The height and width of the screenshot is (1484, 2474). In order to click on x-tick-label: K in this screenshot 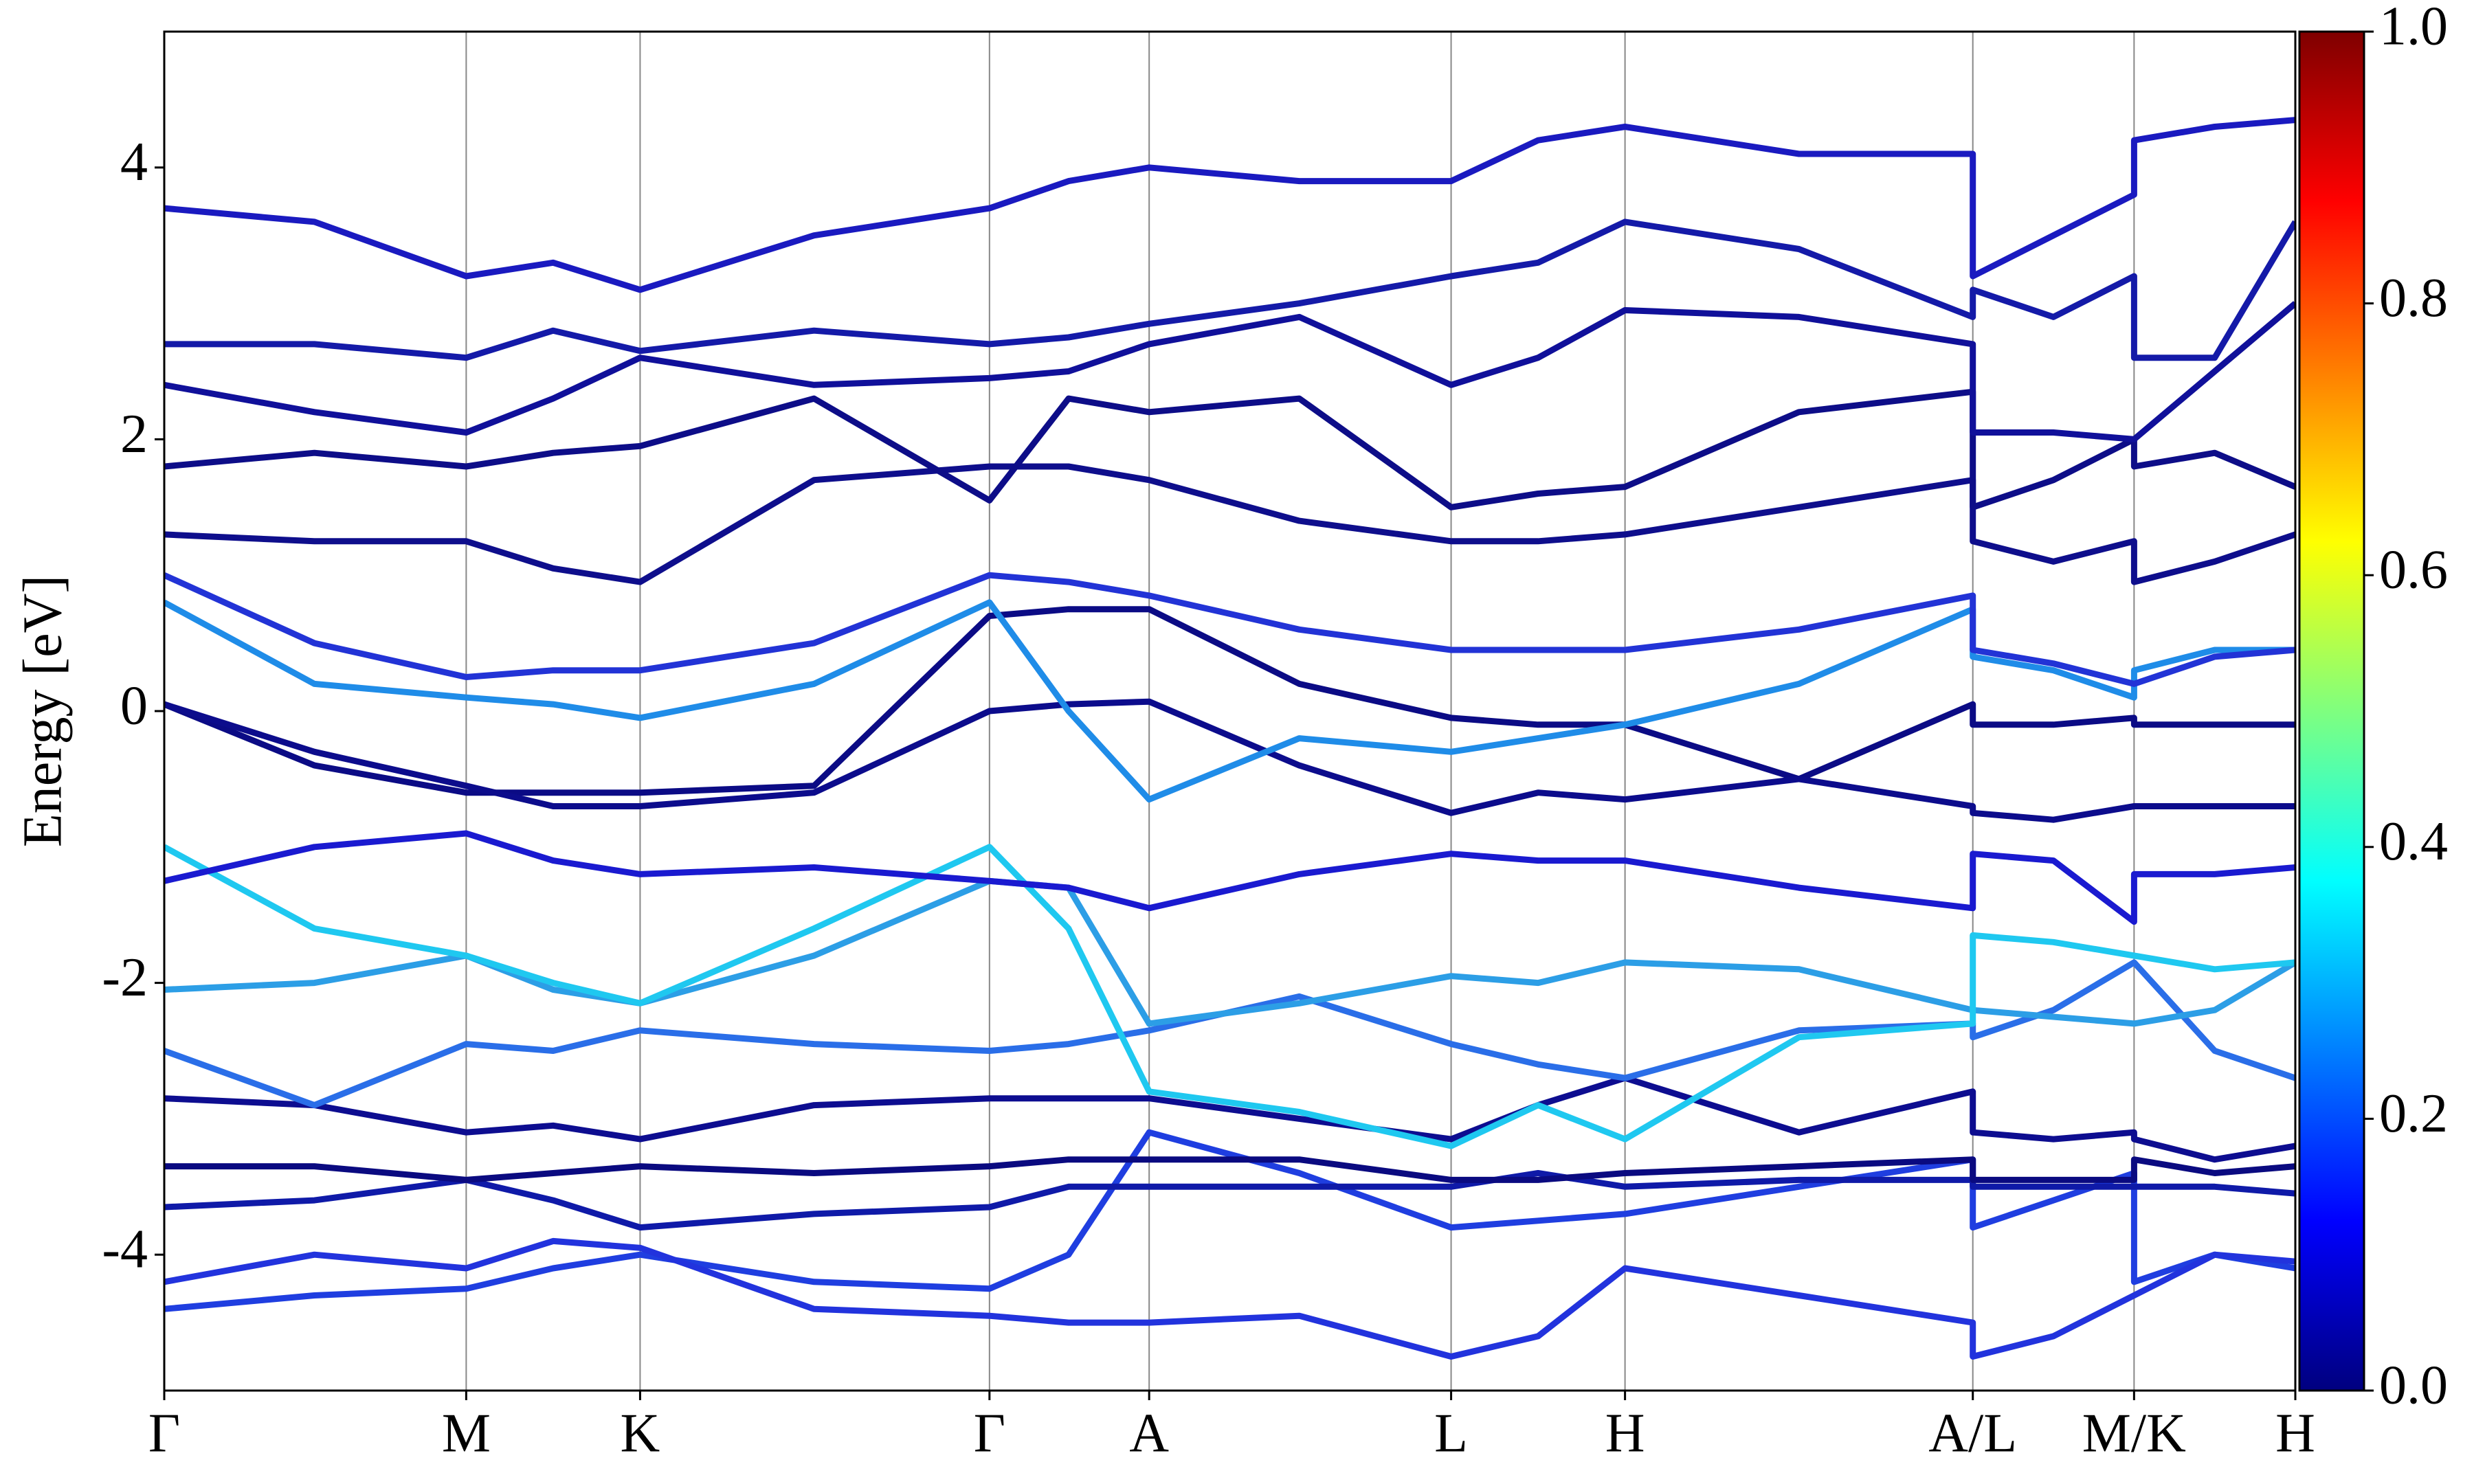, I will do `click(640, 1433)`.